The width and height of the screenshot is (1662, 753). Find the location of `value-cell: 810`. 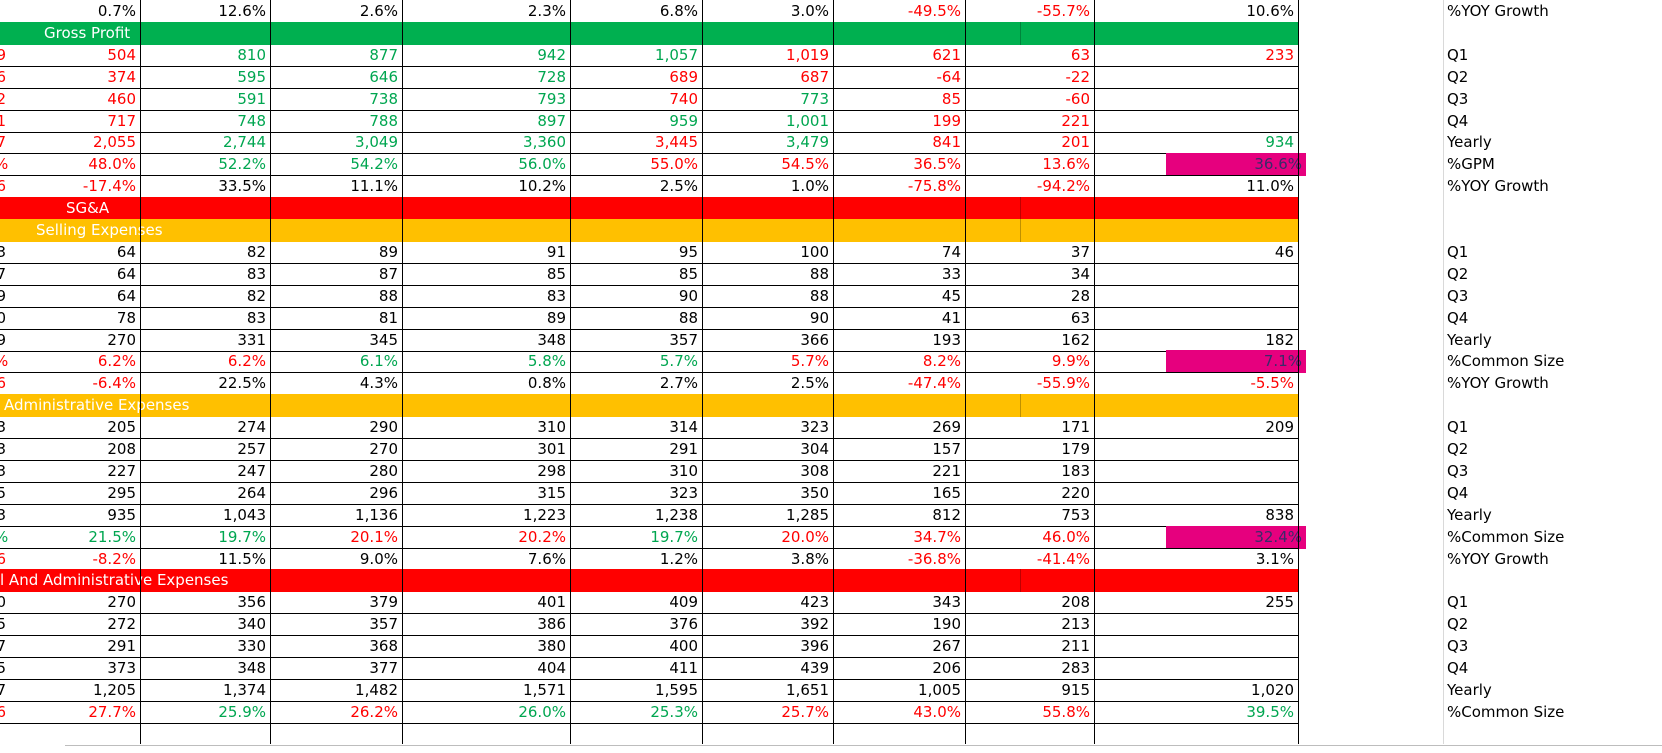

value-cell: 810 is located at coordinates (251, 55).